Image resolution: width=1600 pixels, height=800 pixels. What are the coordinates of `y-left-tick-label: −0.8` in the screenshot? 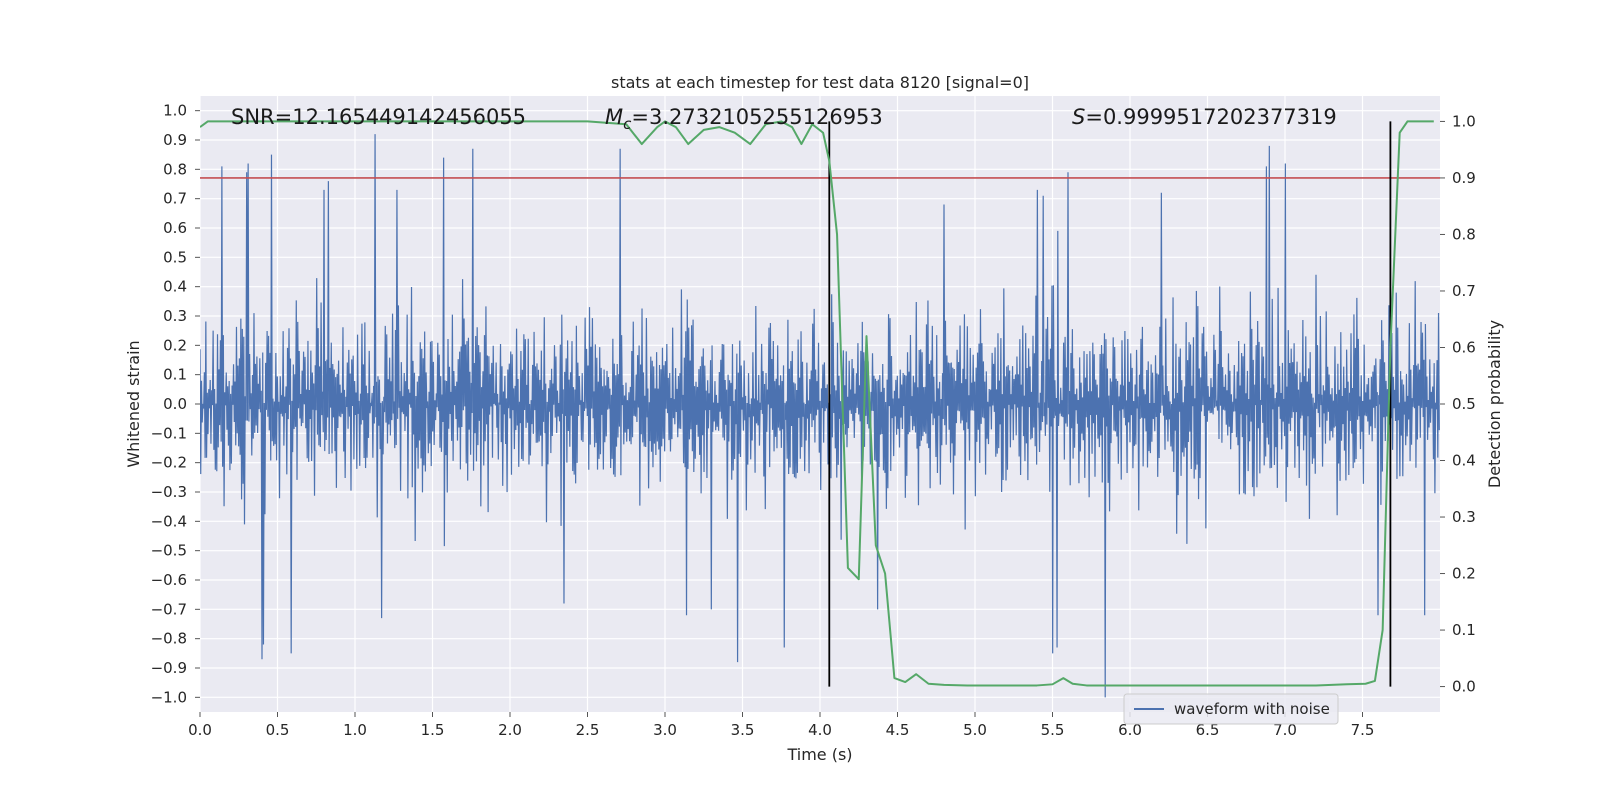 It's located at (169, 639).